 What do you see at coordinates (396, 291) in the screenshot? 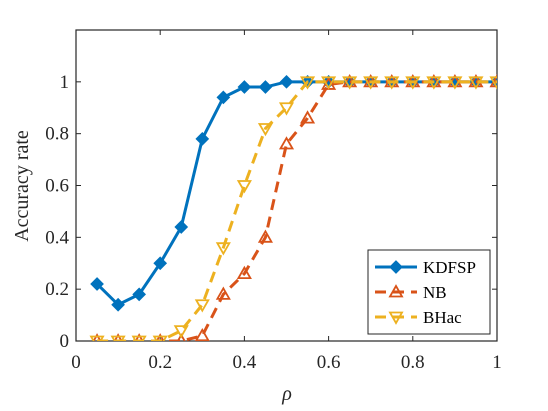
I see `legend-marker-nb` at bounding box center [396, 291].